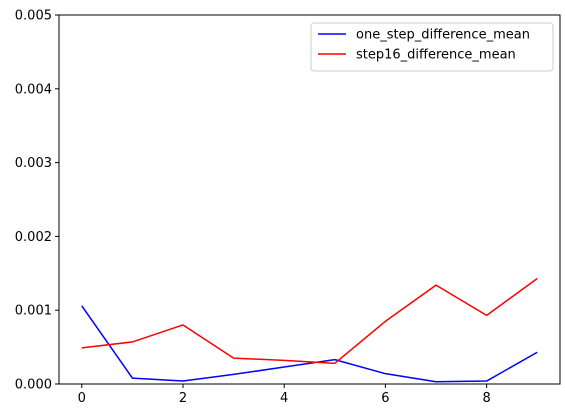  I want to click on legend-label-0: one_step_difference_mean, so click(443, 35).